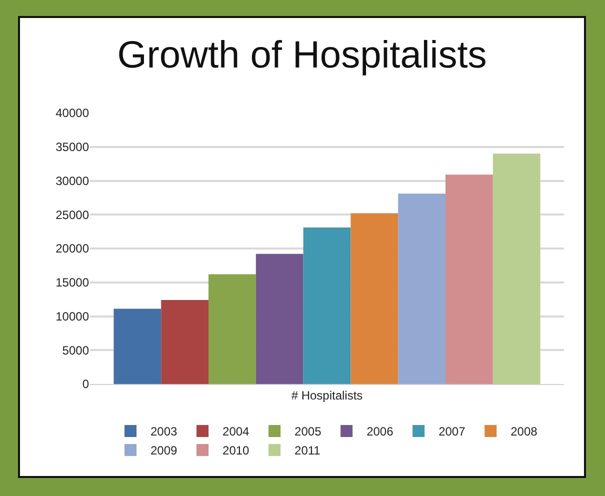 This screenshot has width=605, height=496. Describe the element at coordinates (380, 431) in the screenshot. I see `legend-label: 2006` at that location.